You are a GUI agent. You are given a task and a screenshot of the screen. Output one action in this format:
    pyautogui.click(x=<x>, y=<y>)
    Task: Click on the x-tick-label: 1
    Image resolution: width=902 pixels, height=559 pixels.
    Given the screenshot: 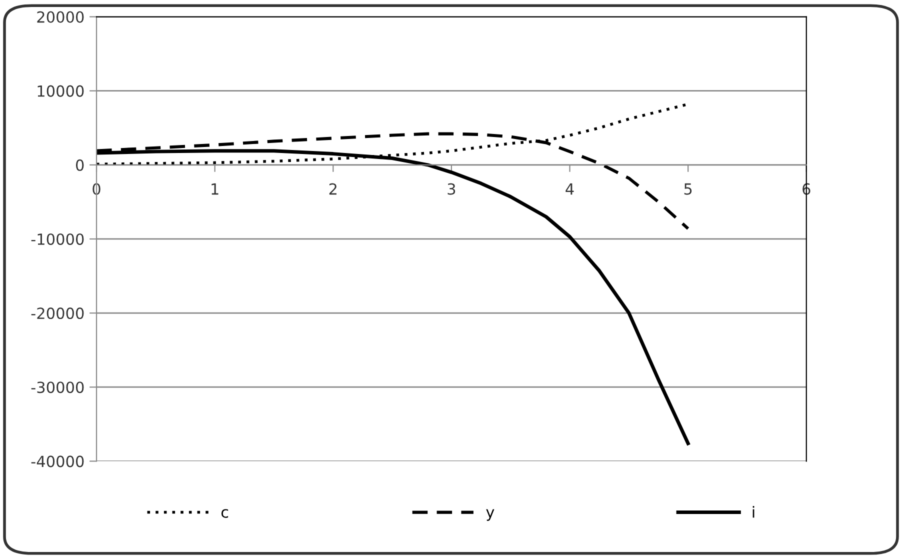 What is the action you would take?
    pyautogui.click(x=215, y=189)
    